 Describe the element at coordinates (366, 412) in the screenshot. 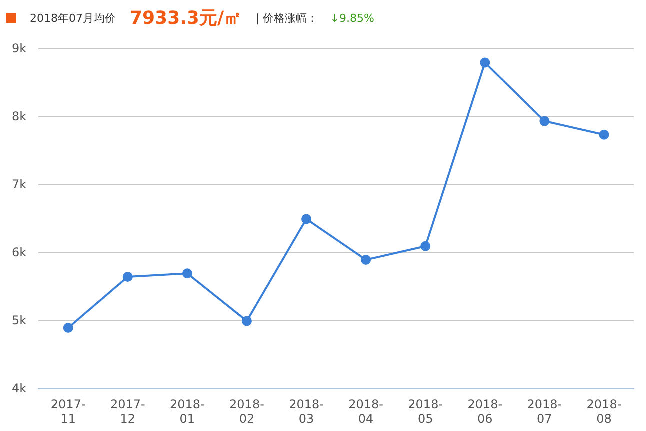

I see `x-tick-label: 2018-04` at that location.